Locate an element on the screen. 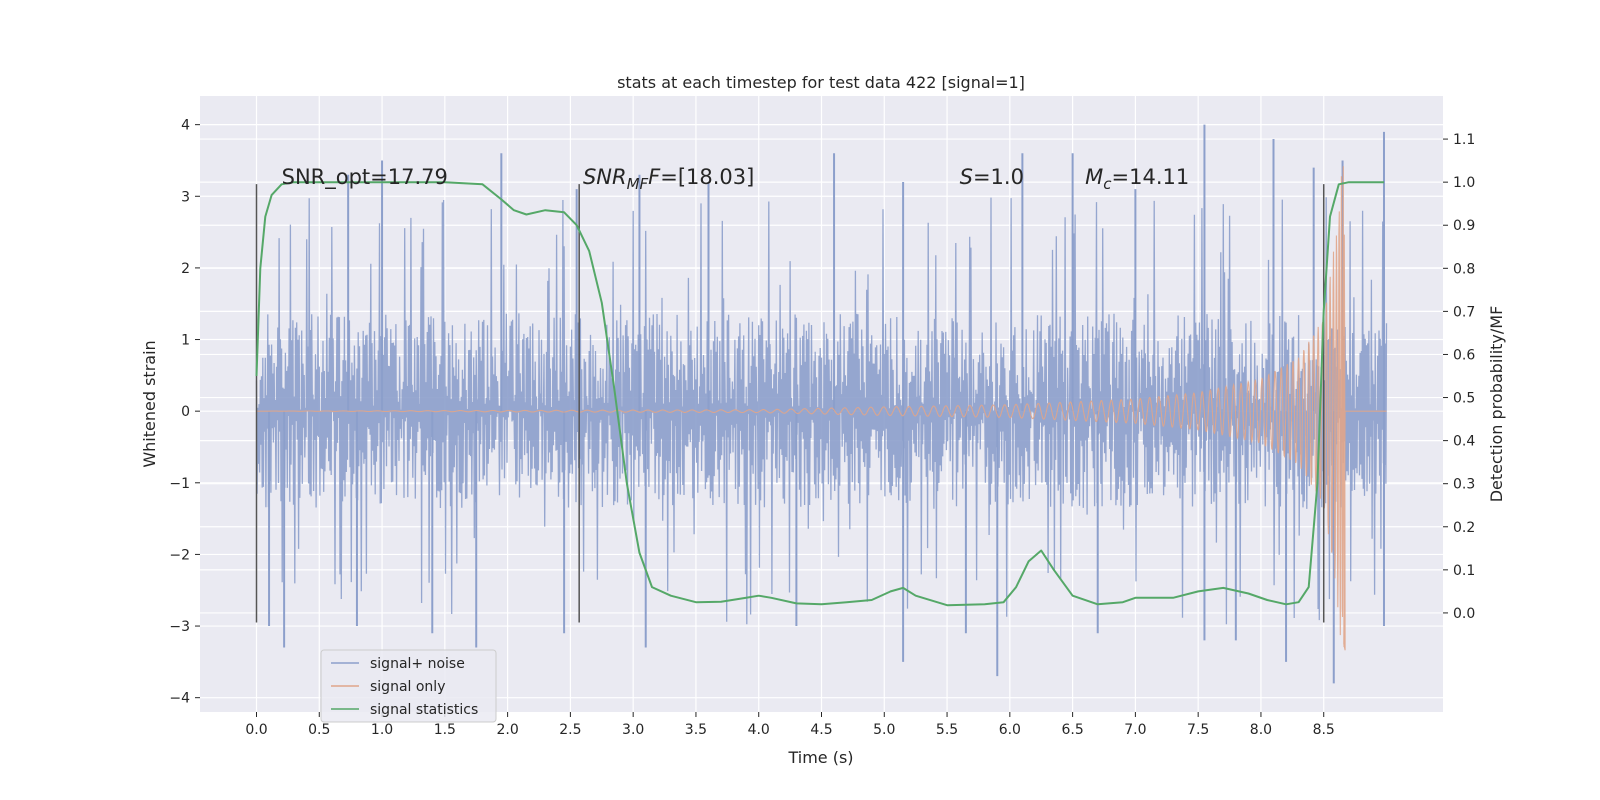 This screenshot has height=800, width=1600. legend-label-signal-only: signal only is located at coordinates (407, 687).